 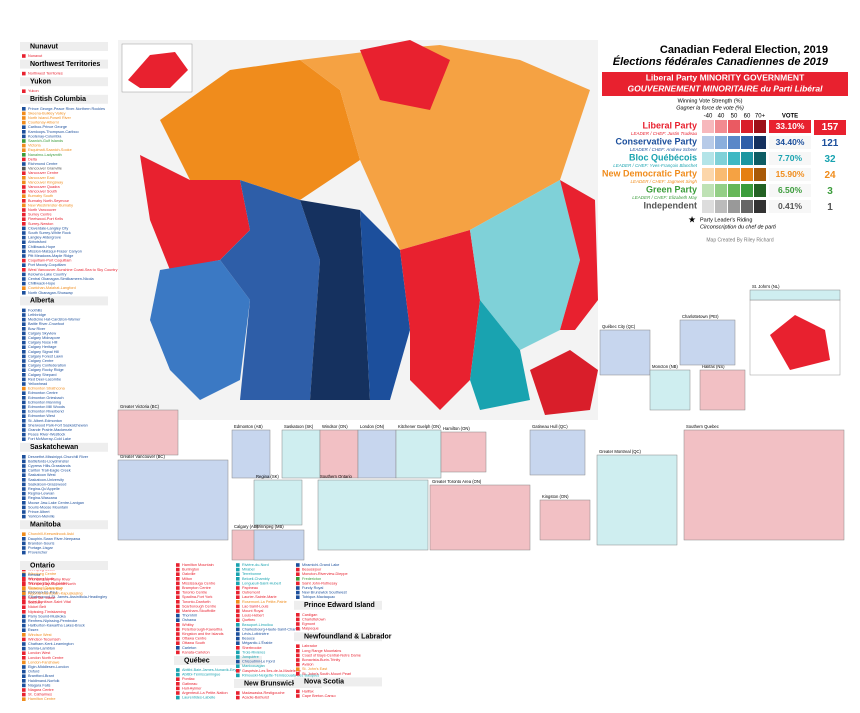 What do you see at coordinates (456, 428) in the screenshot?
I see `inset-label: Hamilton (ON)` at bounding box center [456, 428].